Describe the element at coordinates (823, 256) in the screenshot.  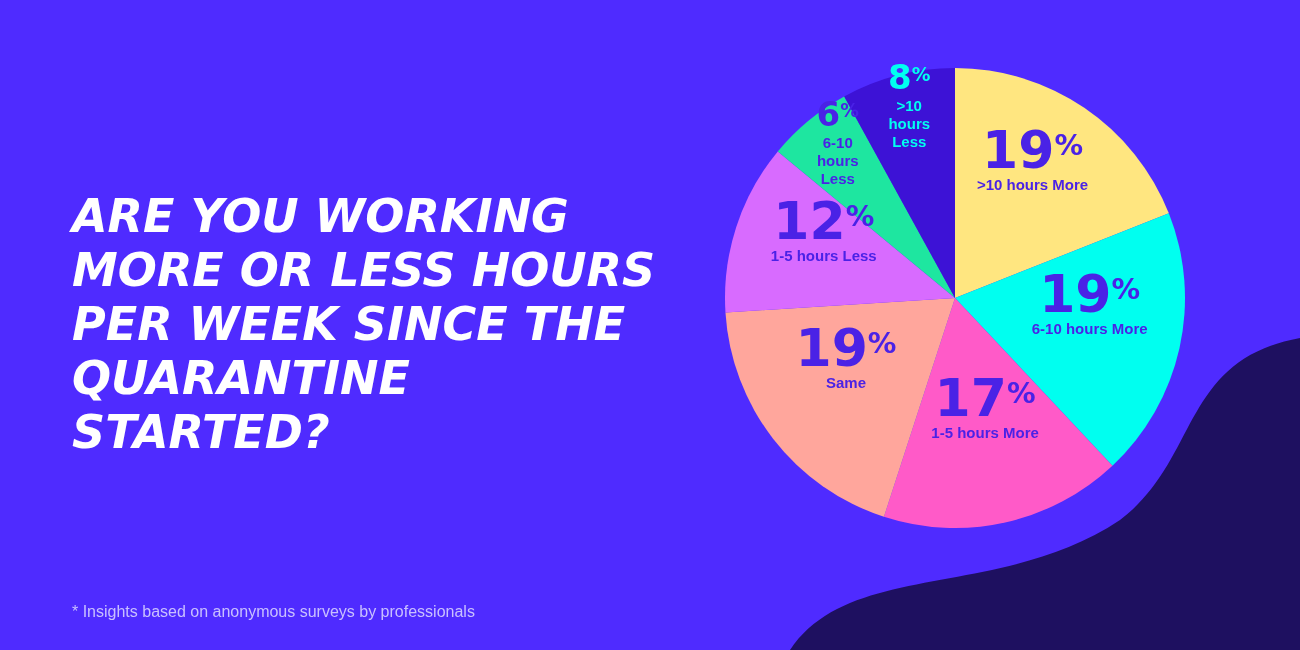
I see `slice-label: 1-5 hours Less` at that location.